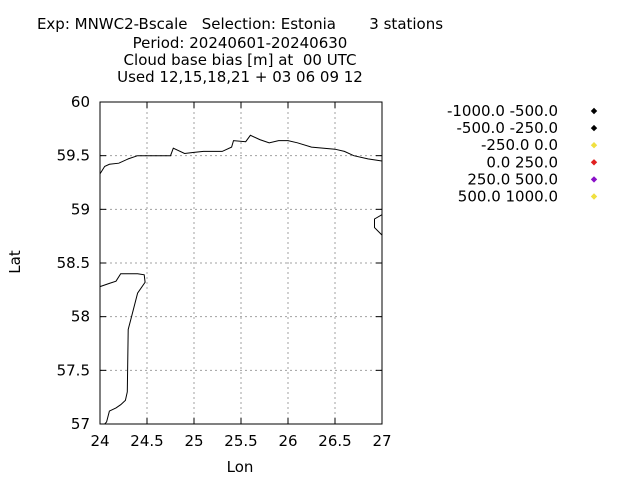  I want to click on legend-label: 0.0 250.0, so click(522, 162).